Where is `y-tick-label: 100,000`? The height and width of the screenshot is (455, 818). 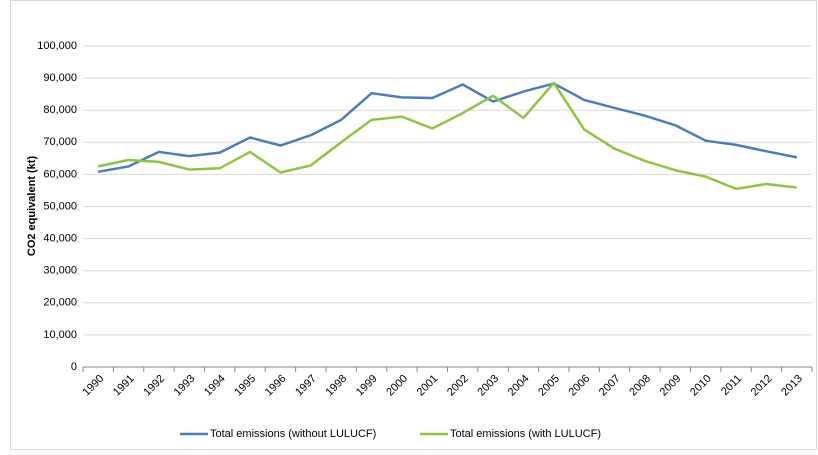 y-tick-label: 100,000 is located at coordinates (57, 46).